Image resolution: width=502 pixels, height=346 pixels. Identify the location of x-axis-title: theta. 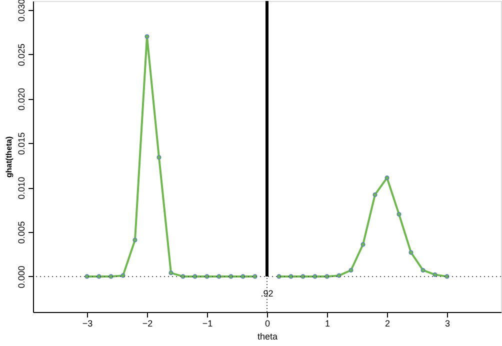
(267, 337).